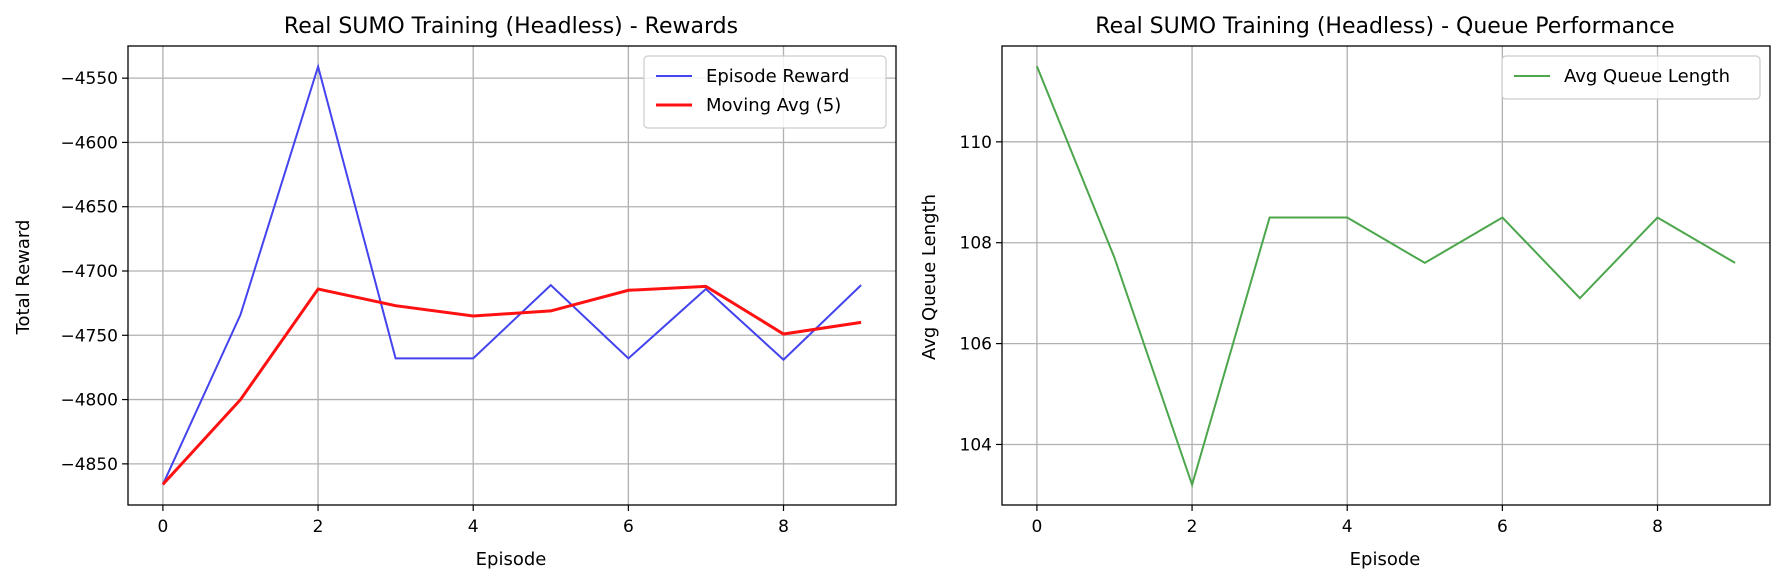 Image resolution: width=1784 pixels, height=582 pixels. Describe the element at coordinates (162, 527) in the screenshot. I see `rewards-x-tick-label: 0` at that location.